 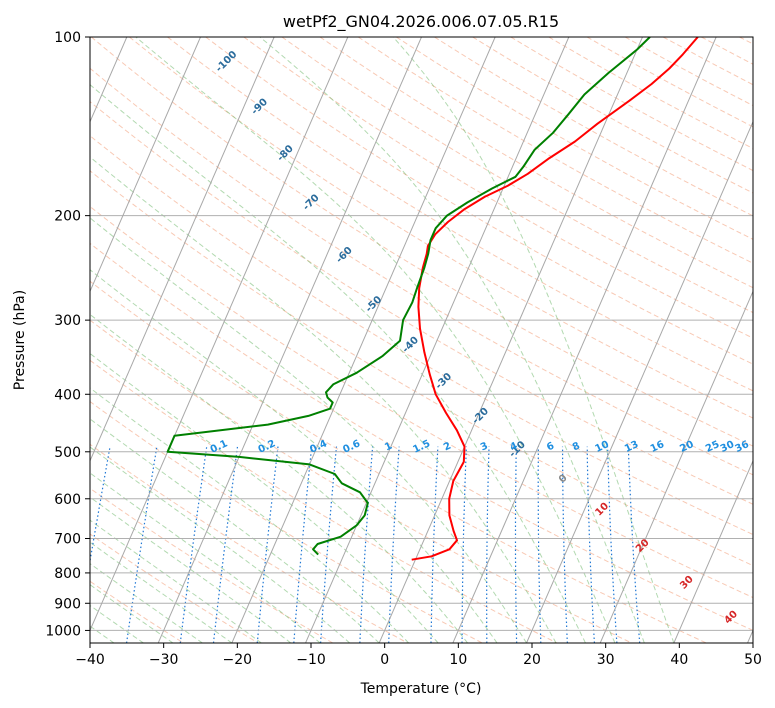 I want to click on chart-title: wetPf2_GN04.2026.006.07.05.R15, so click(x=421, y=22).